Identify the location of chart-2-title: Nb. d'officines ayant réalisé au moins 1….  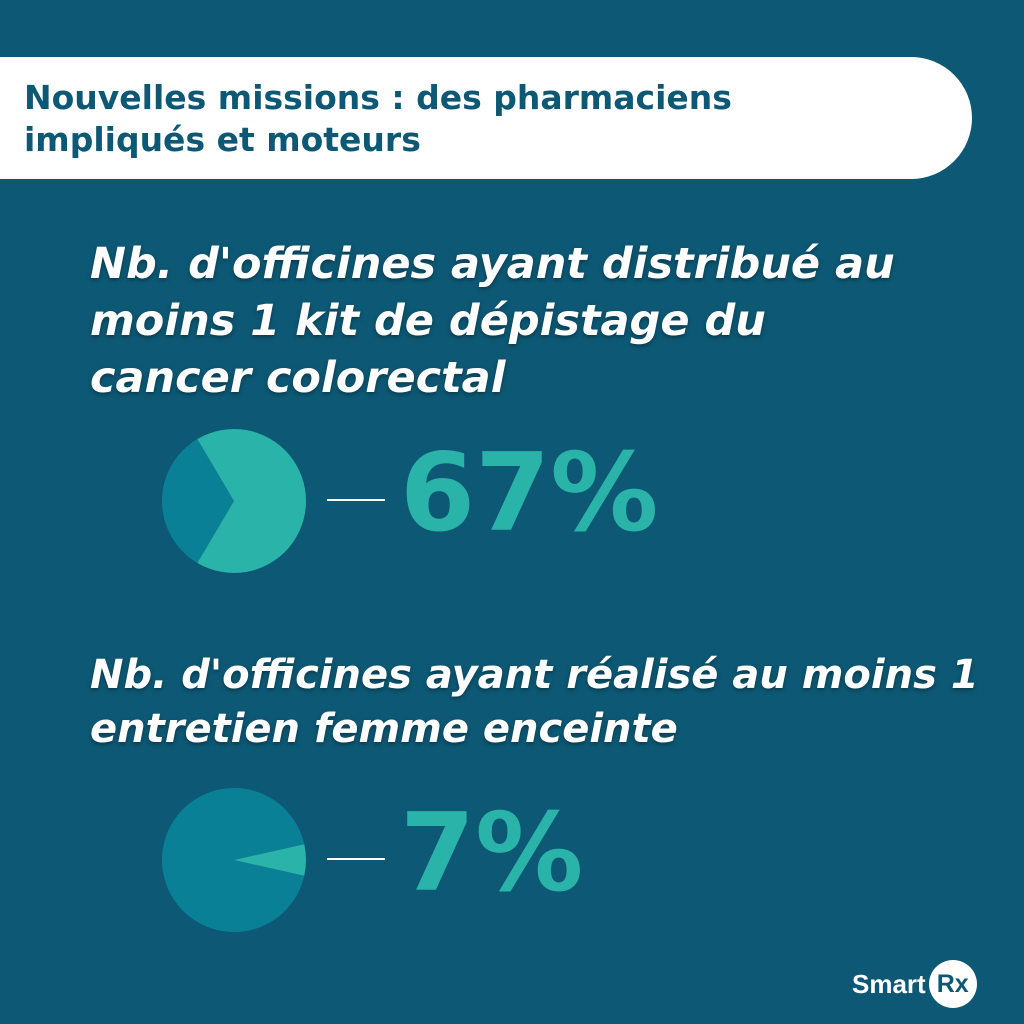
(534, 702).